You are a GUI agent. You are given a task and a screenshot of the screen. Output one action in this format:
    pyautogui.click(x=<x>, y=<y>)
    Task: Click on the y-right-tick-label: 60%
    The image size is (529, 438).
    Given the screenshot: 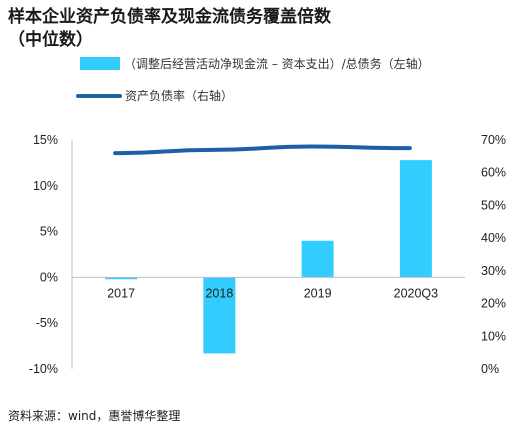 What is the action you would take?
    pyautogui.click(x=493, y=173)
    